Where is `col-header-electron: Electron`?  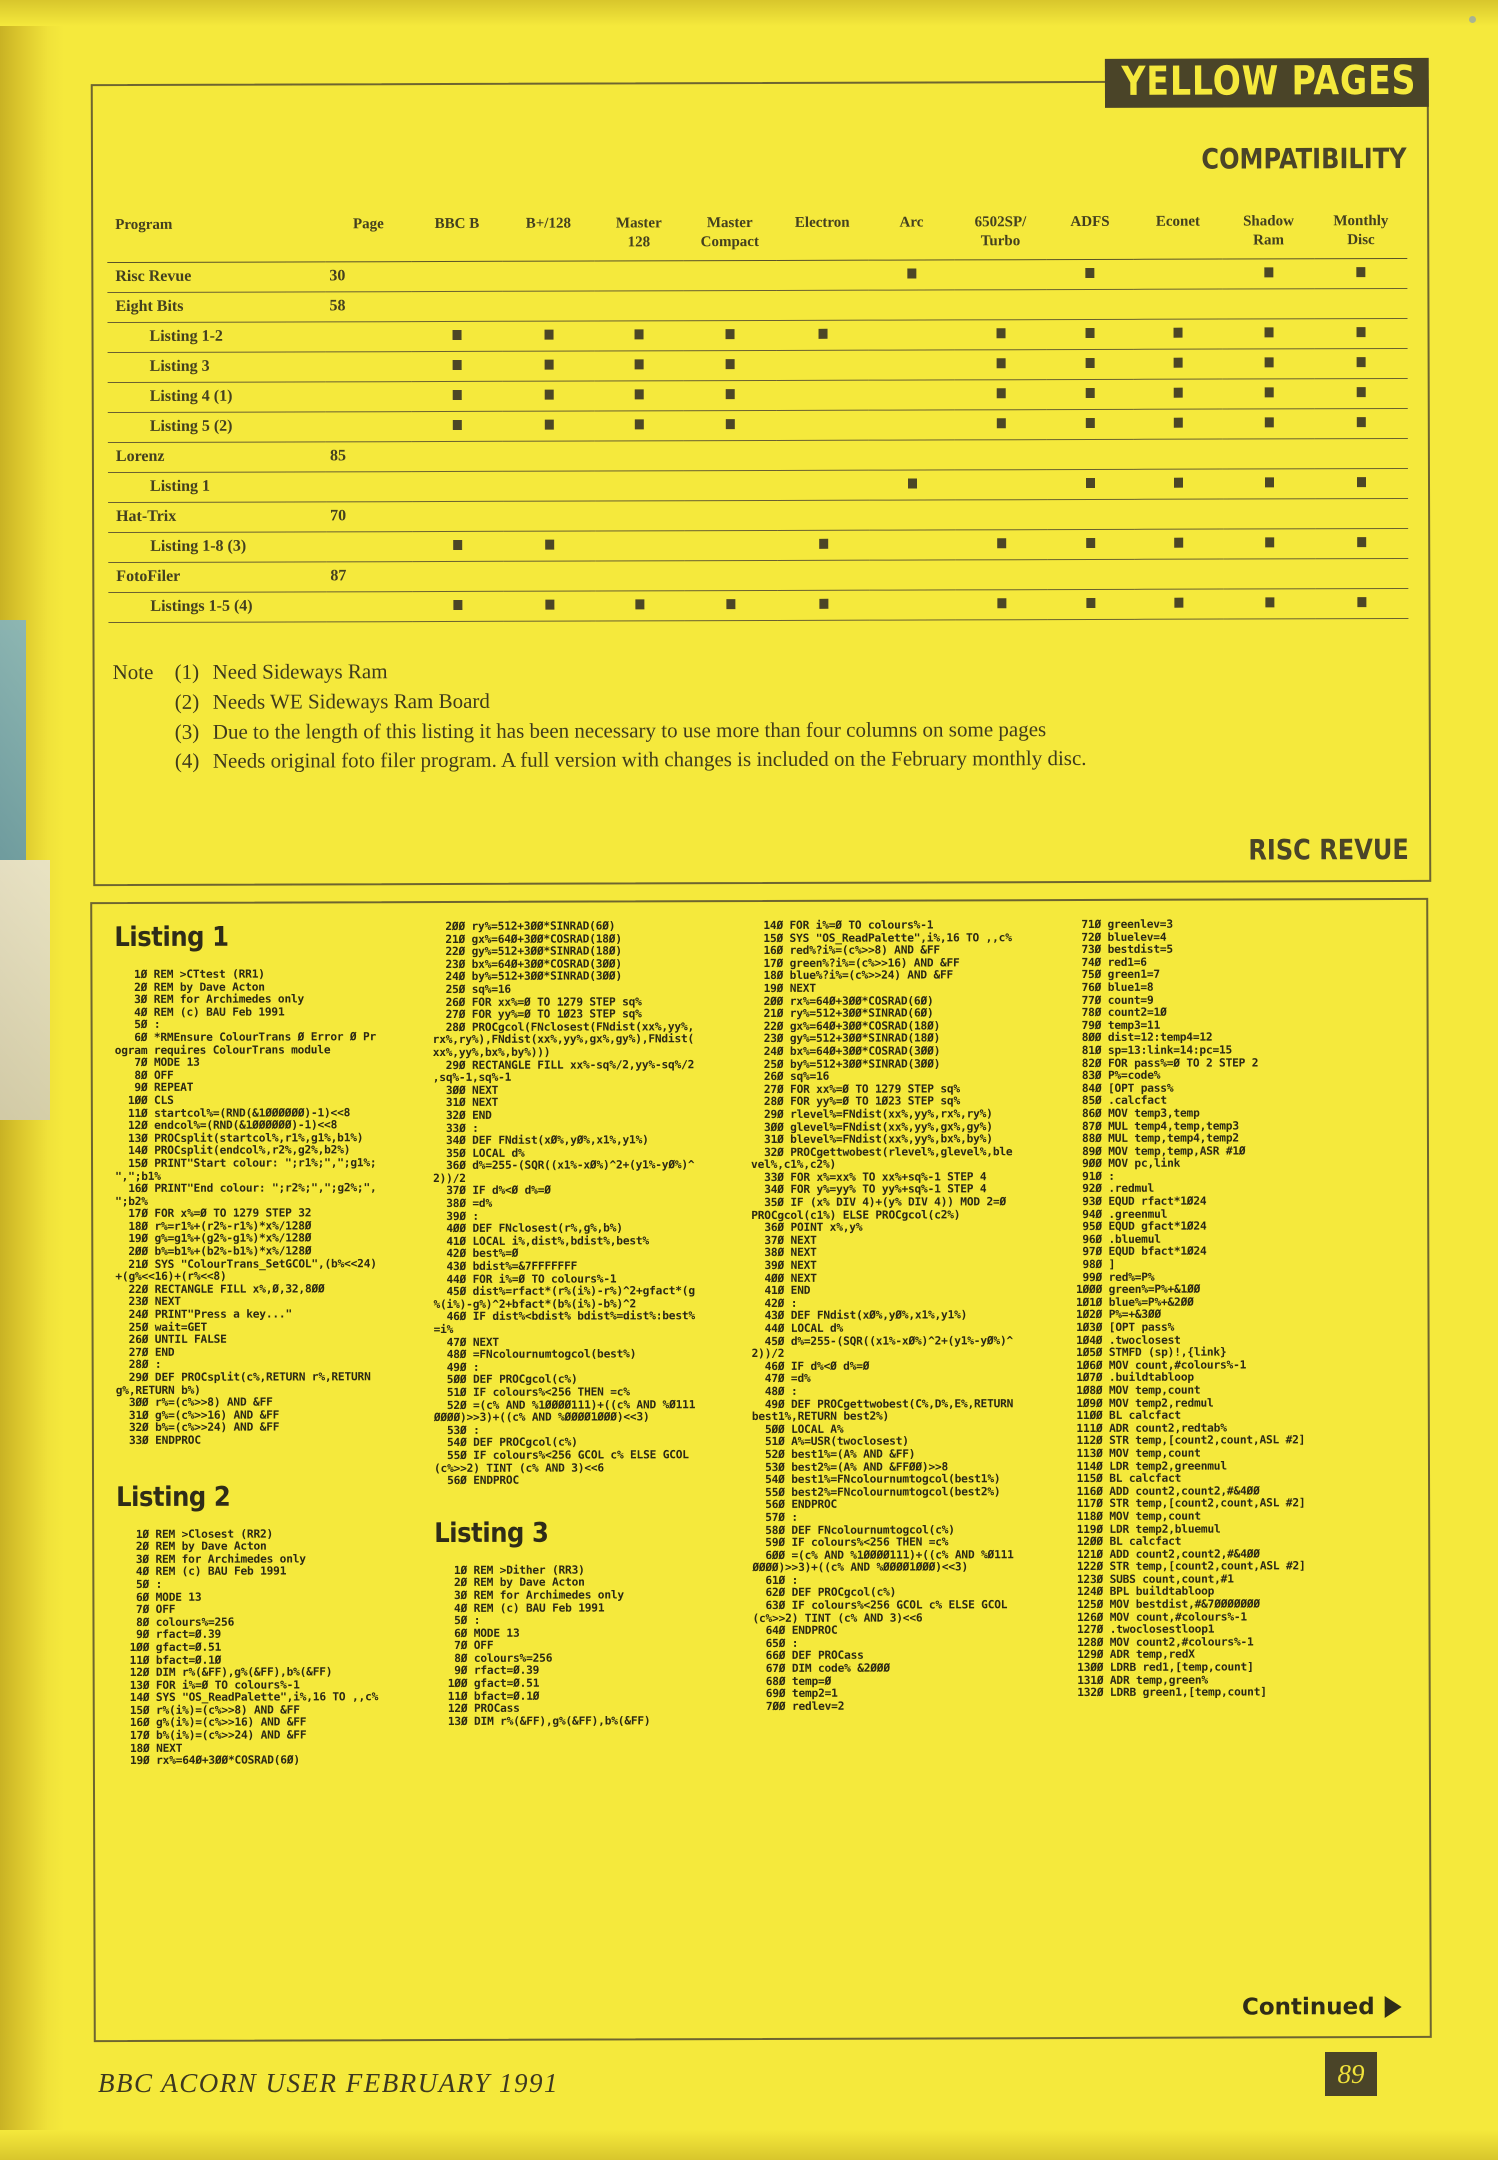 col-header-electron: Electron is located at coordinates (822, 234).